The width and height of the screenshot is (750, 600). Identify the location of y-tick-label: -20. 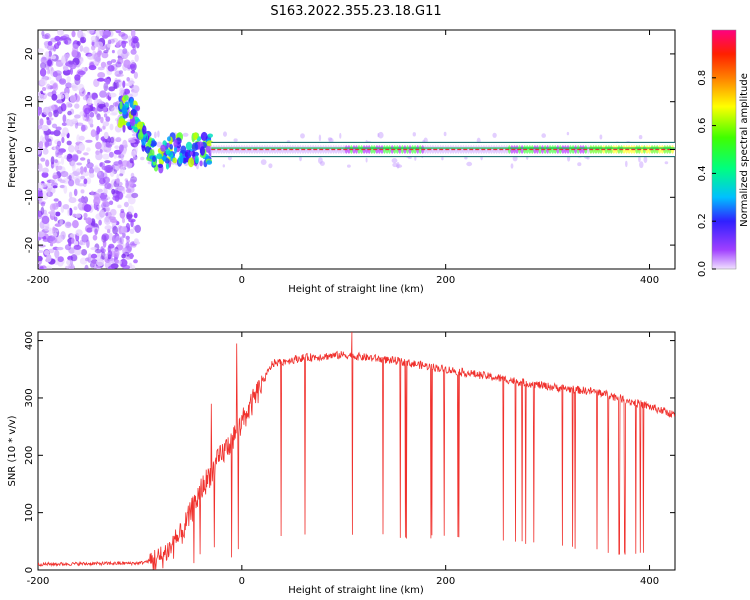
(29, 245).